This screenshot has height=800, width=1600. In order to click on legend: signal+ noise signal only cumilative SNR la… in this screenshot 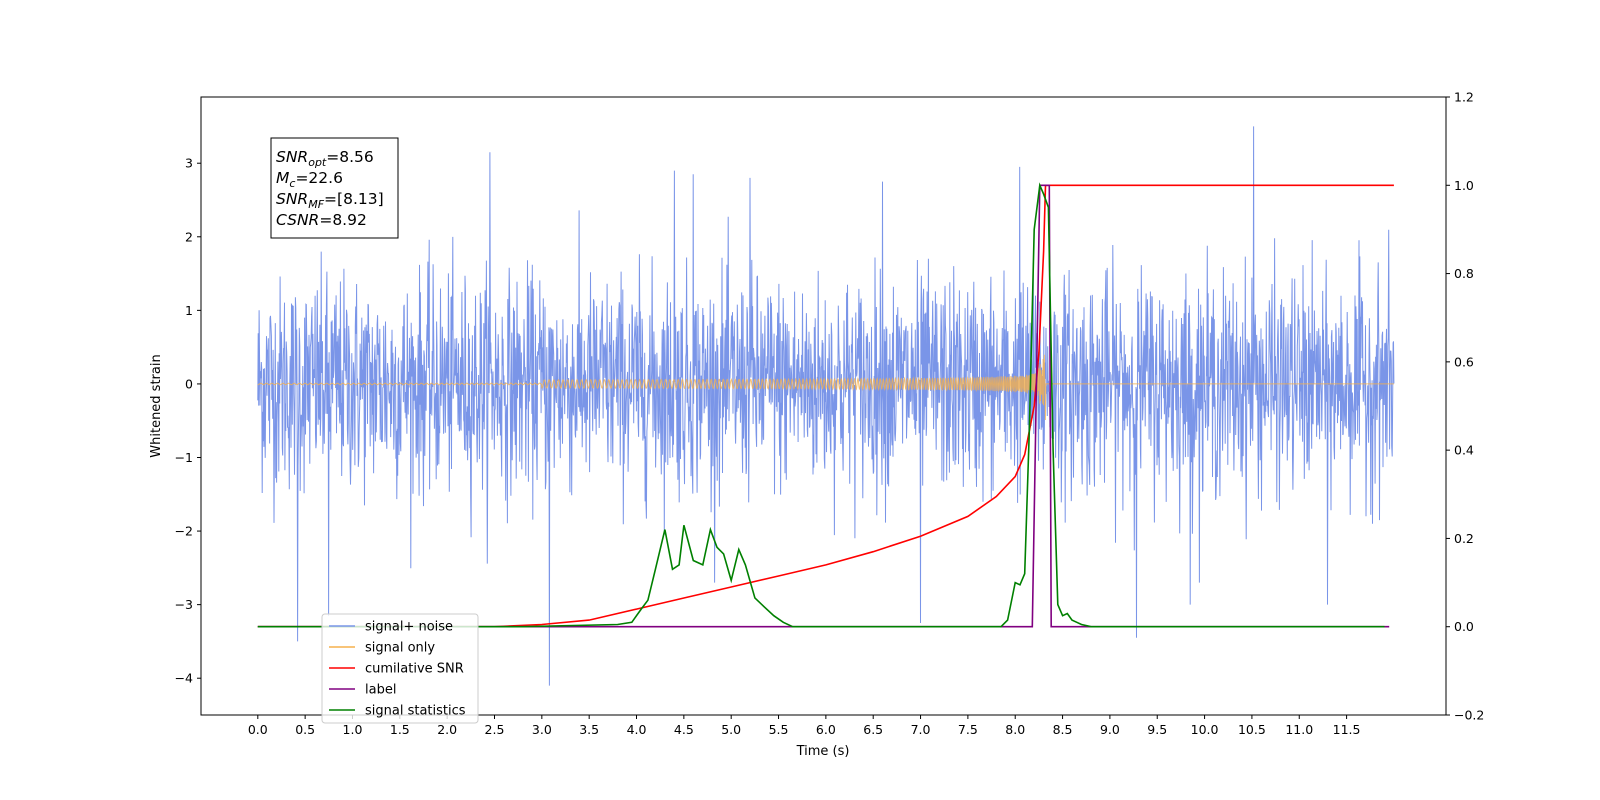, I will do `click(400, 668)`.